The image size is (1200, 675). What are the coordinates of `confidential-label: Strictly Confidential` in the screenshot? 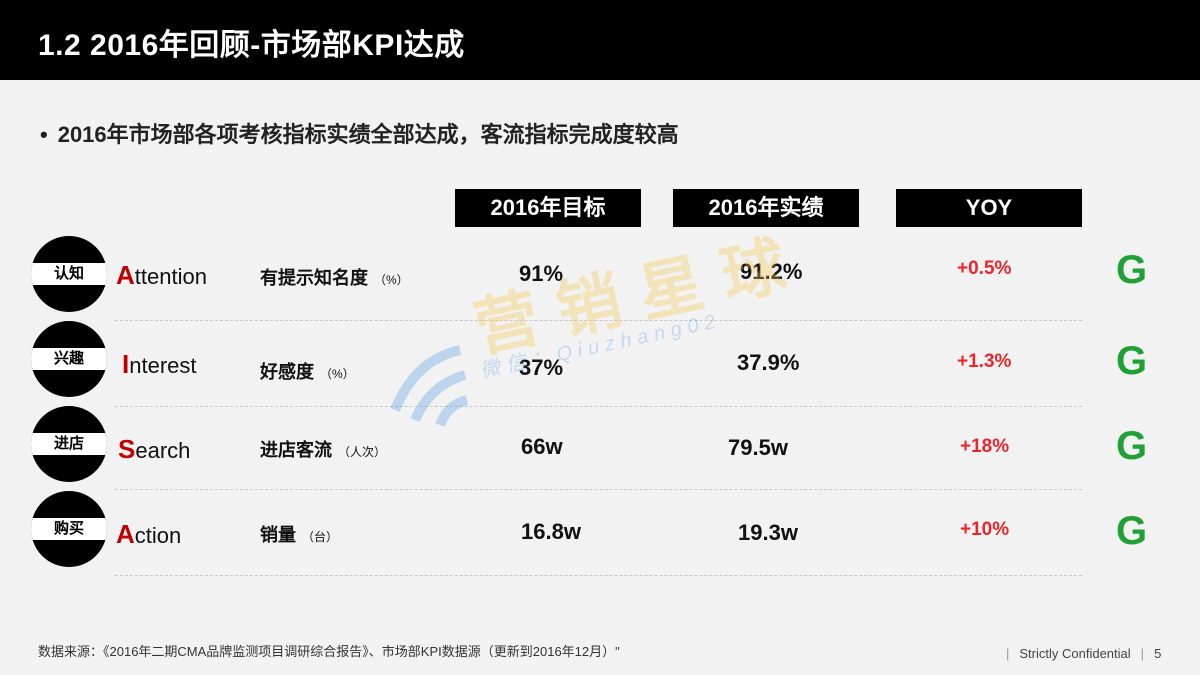 It's located at (1075, 653).